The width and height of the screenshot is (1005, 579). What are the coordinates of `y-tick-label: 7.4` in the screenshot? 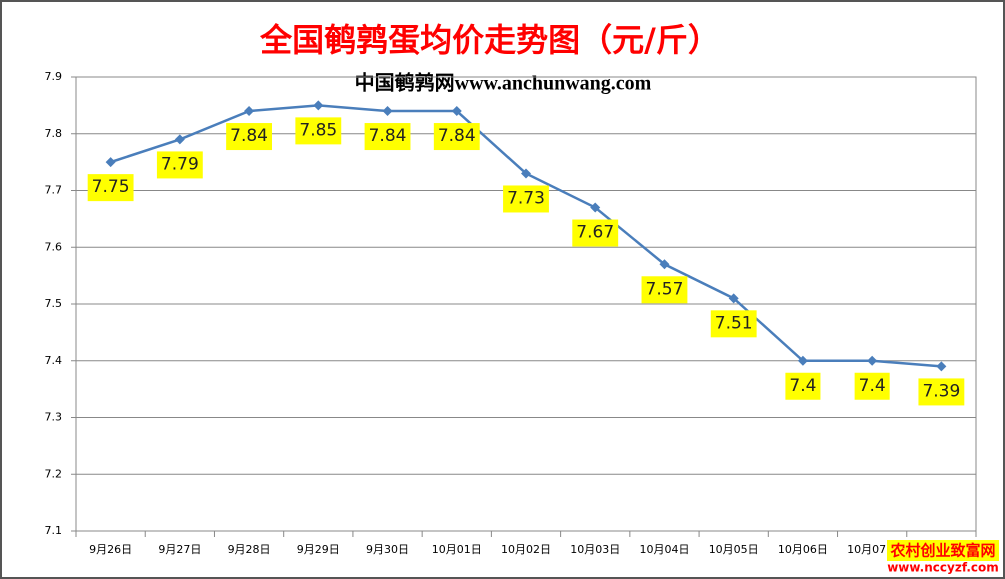 It's located at (54, 360).